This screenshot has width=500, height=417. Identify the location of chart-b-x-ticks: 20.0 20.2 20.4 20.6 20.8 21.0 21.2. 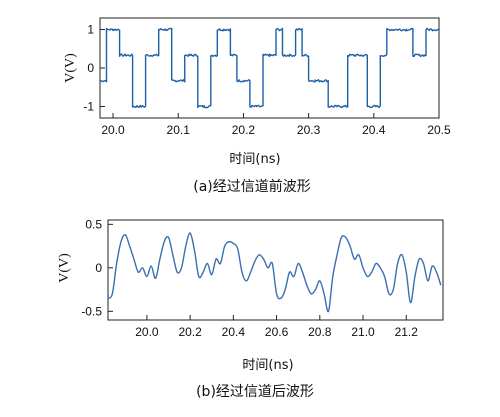
(276, 327).